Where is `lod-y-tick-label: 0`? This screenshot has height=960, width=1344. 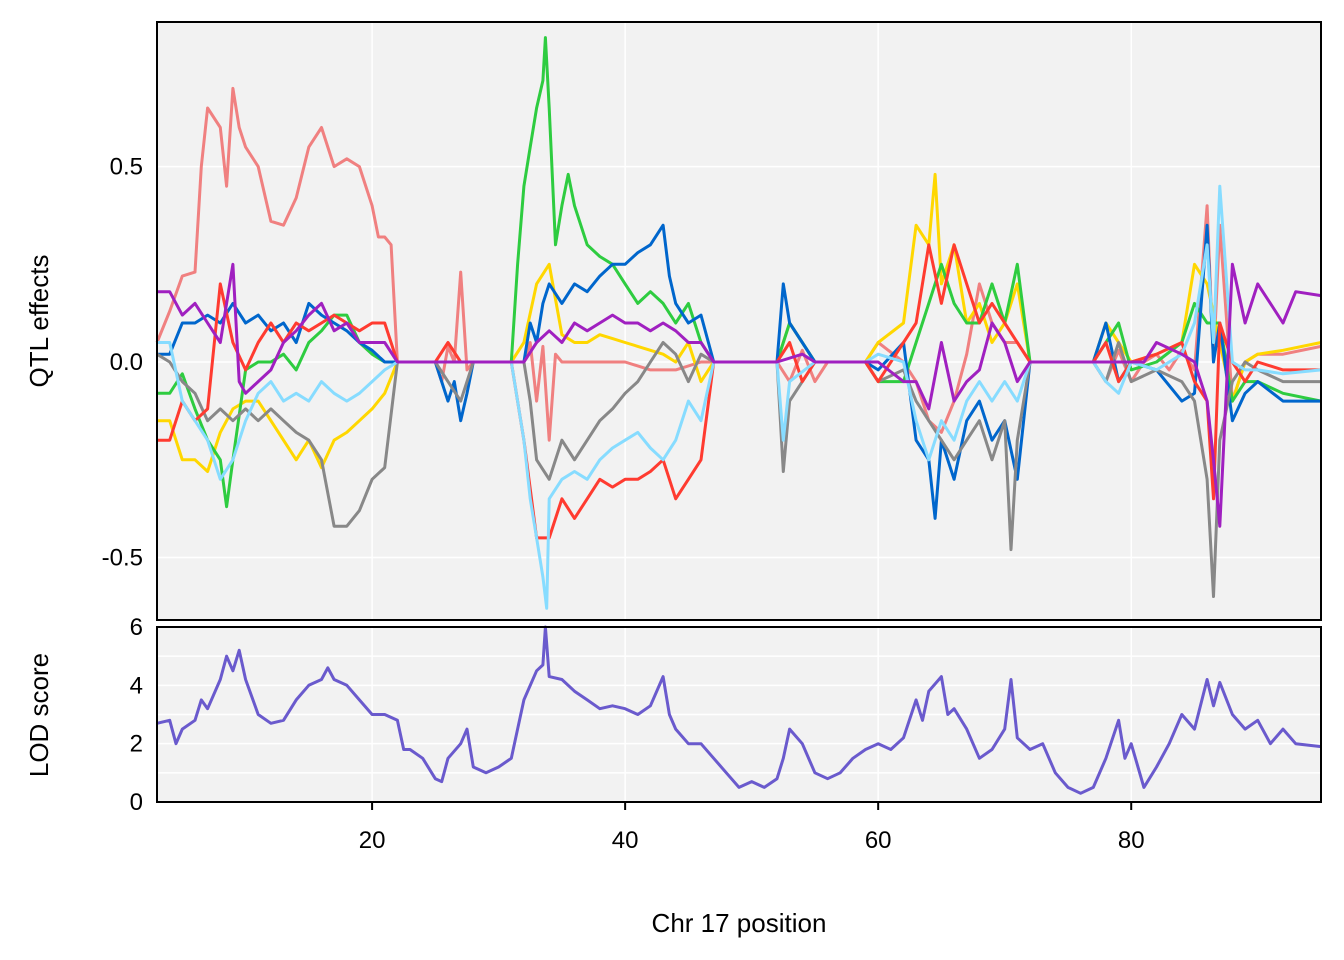 lod-y-tick-label: 0 is located at coordinates (136, 802).